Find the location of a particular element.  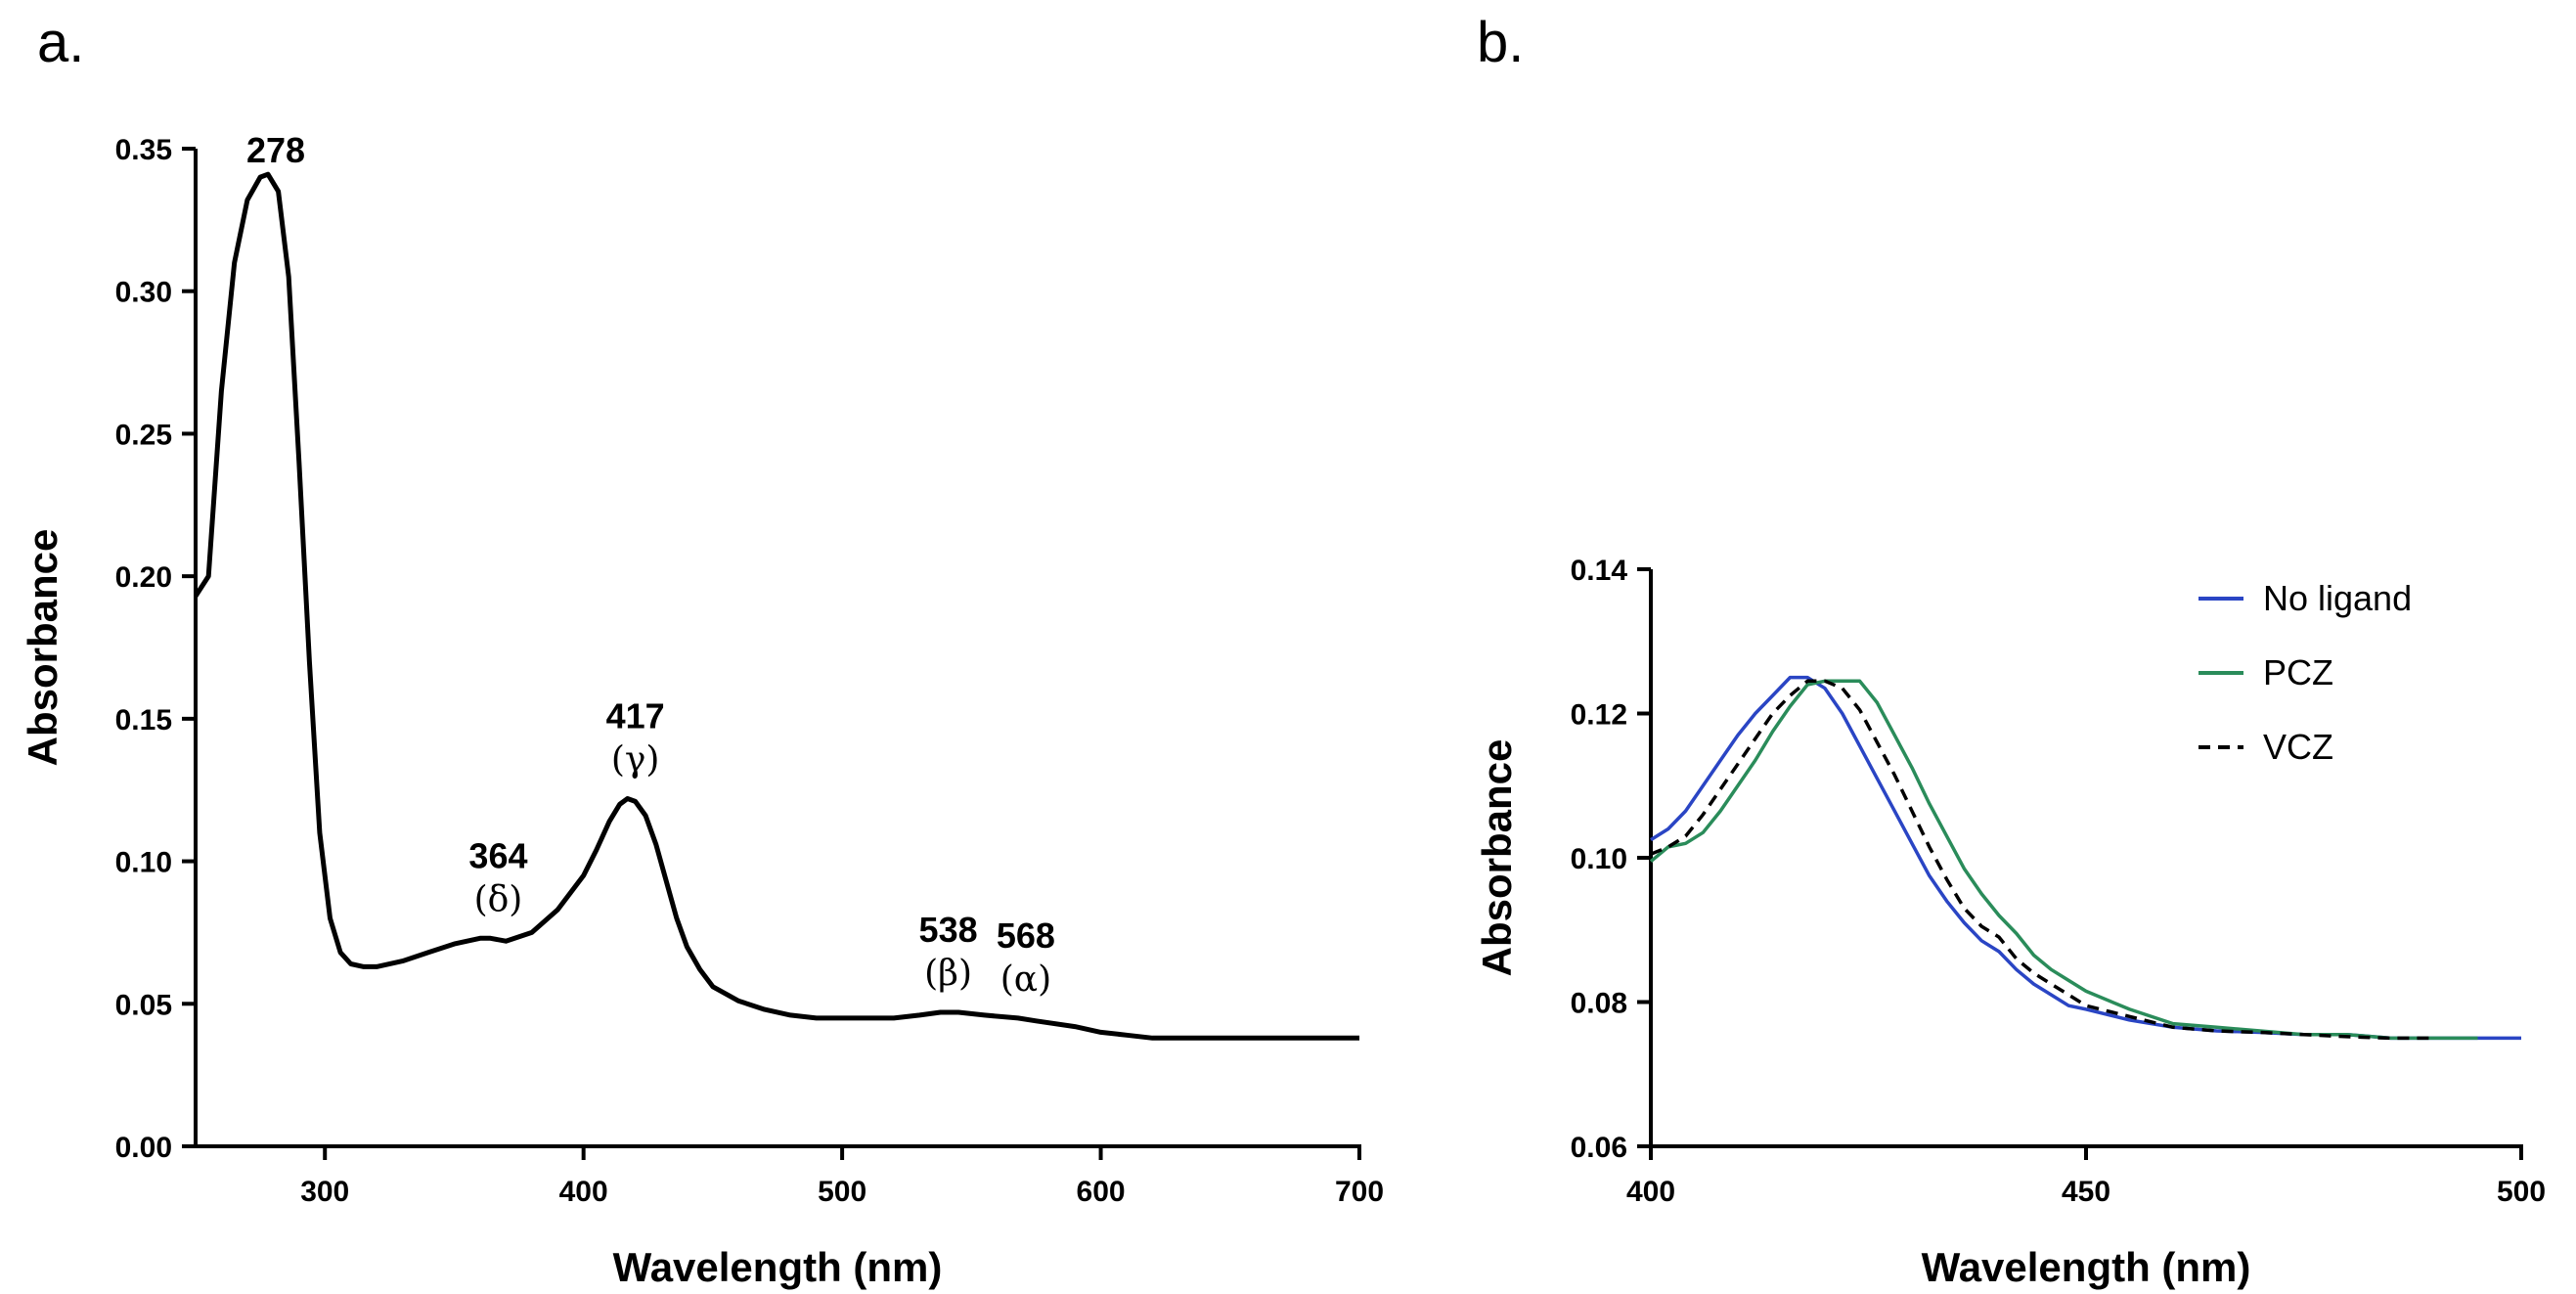

panel-b-letter: b. is located at coordinates (1501, 42).